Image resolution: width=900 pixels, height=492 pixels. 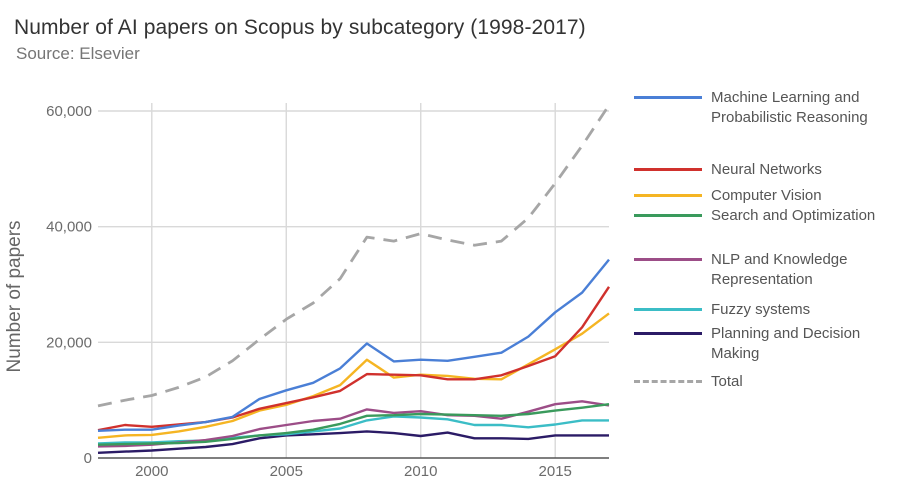 I want to click on legend-label: Neural Networks, so click(x=766, y=169).